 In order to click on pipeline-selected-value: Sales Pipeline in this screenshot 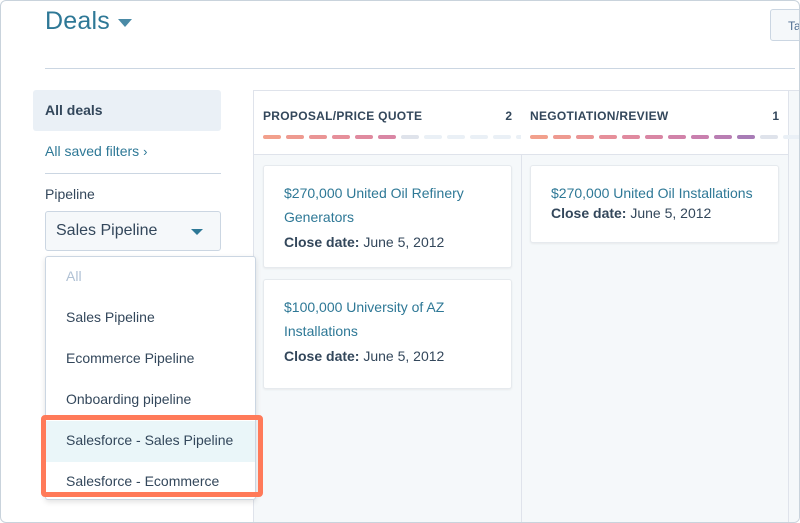, I will do `click(107, 230)`.